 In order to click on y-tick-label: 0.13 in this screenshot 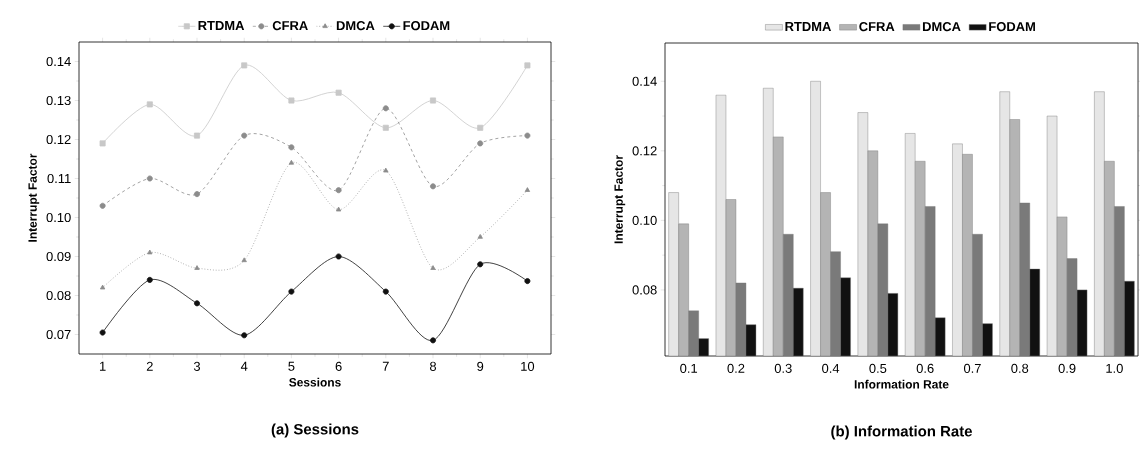, I will do `click(58, 100)`.